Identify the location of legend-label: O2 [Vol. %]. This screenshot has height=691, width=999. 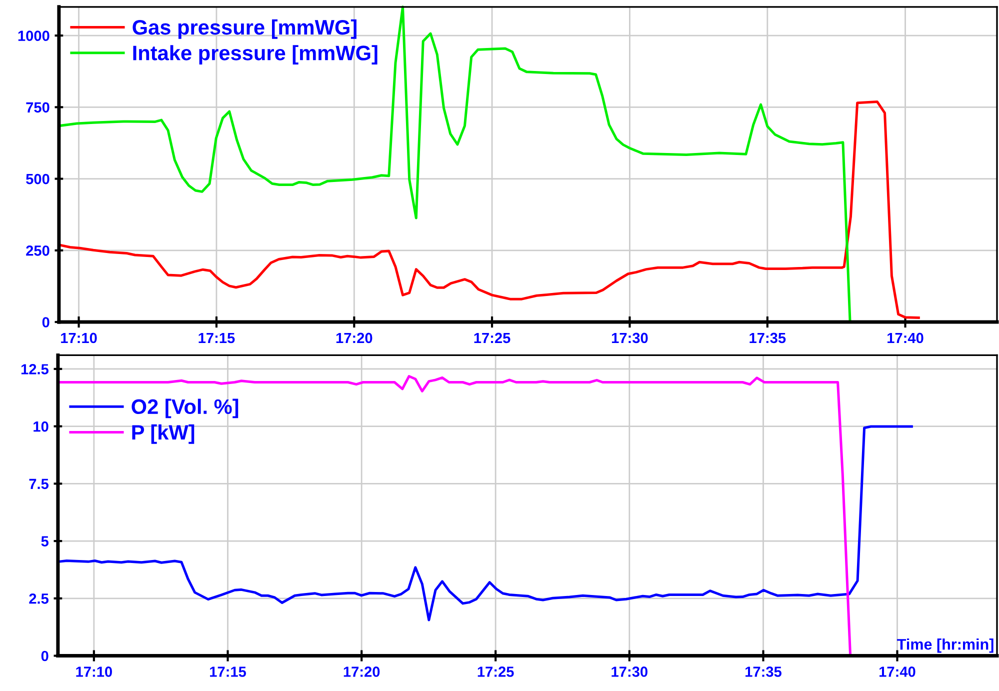
(185, 408).